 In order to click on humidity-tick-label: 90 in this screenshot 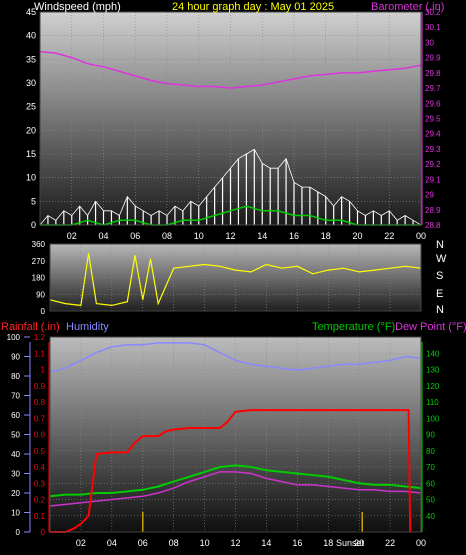, I will do `click(15, 357)`.